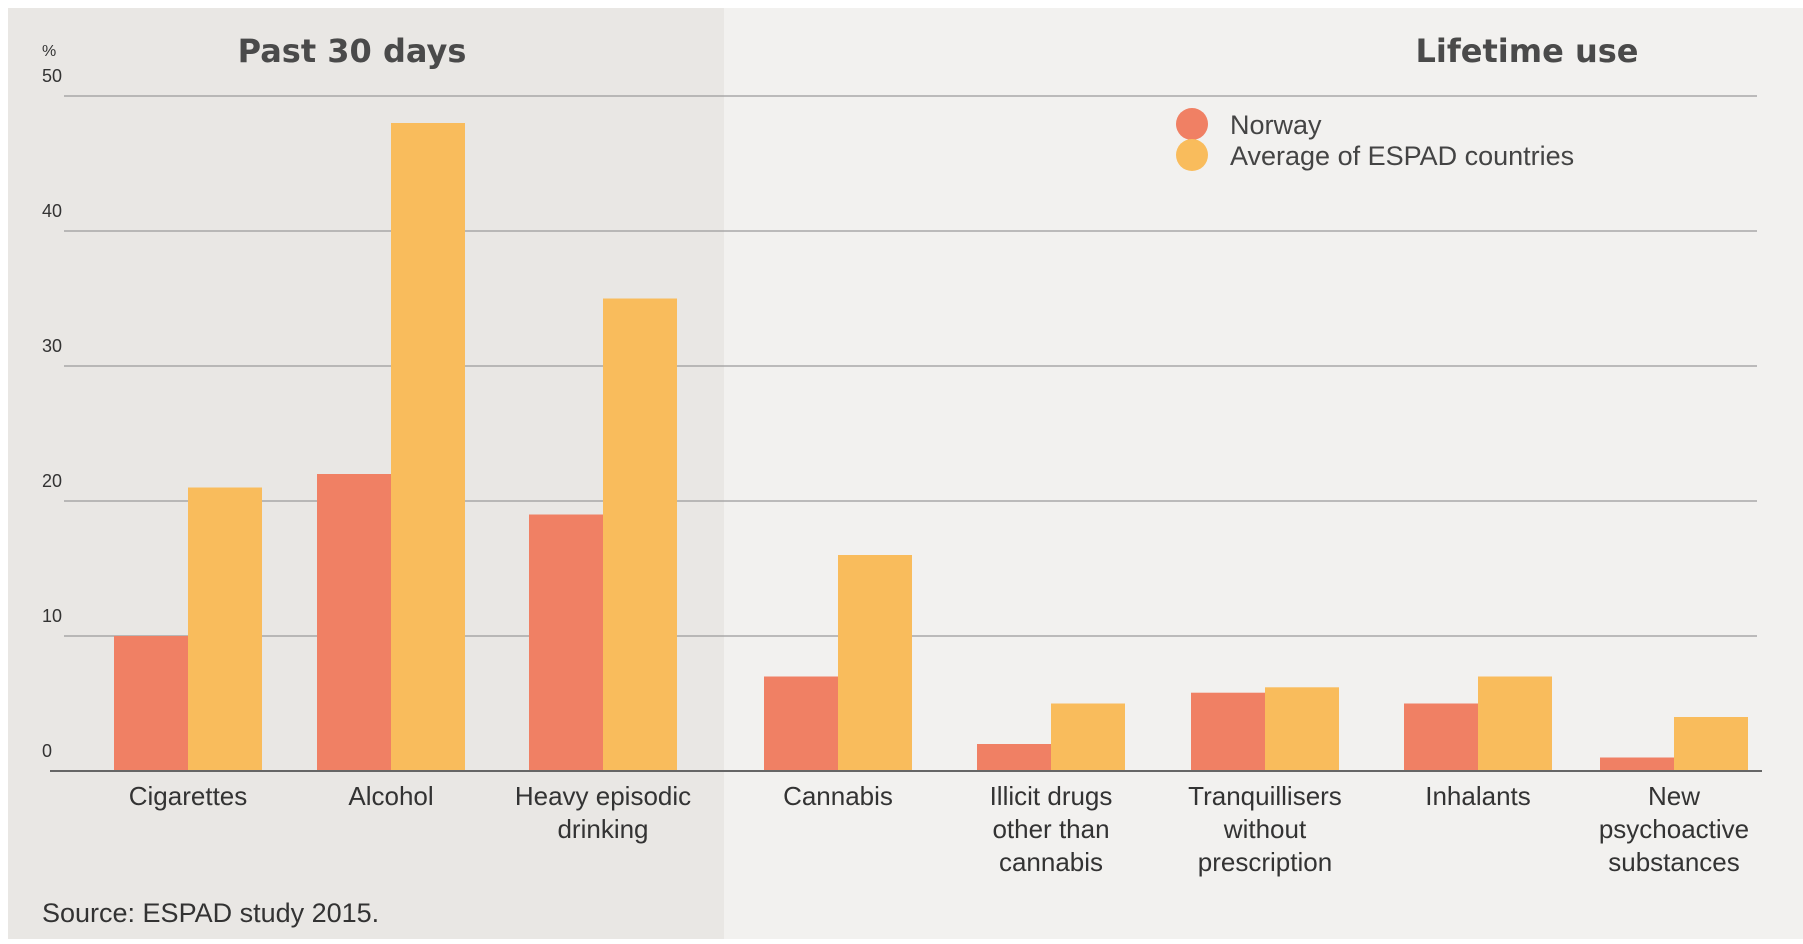 The width and height of the screenshot is (1803, 944). I want to click on y-axis-unit-label: %, so click(49, 51).